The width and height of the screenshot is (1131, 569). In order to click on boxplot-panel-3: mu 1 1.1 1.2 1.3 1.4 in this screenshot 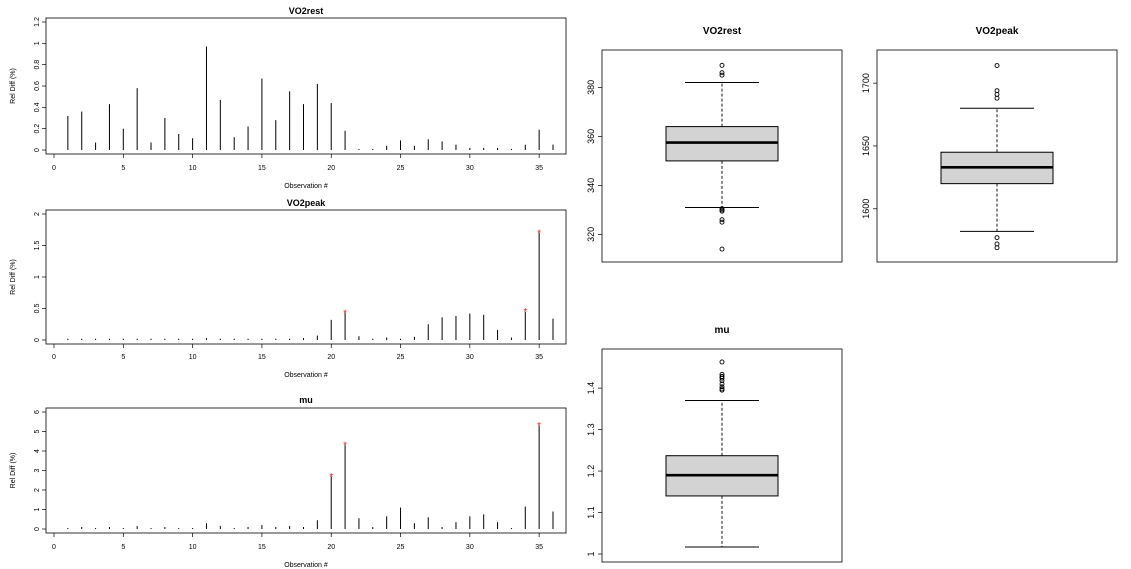, I will do `click(714, 444)`.